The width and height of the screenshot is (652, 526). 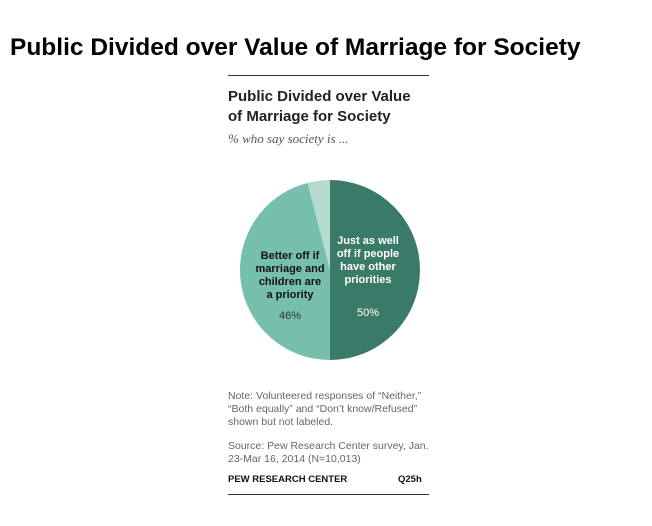 What do you see at coordinates (368, 313) in the screenshot?
I see `slice-value-just-as-well-off: 50%` at bounding box center [368, 313].